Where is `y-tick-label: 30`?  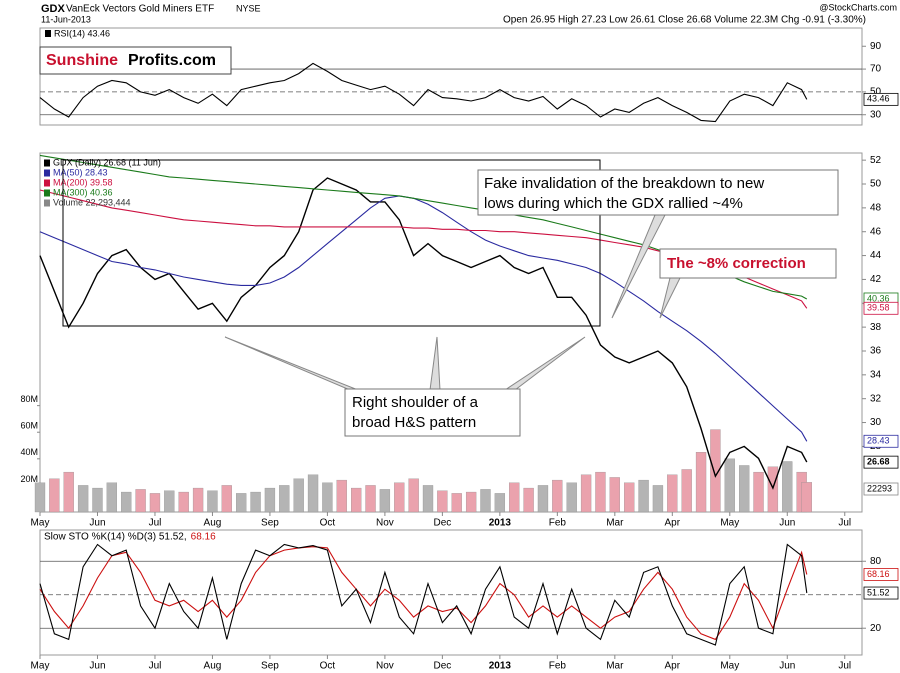
y-tick-label: 30 is located at coordinates (876, 114).